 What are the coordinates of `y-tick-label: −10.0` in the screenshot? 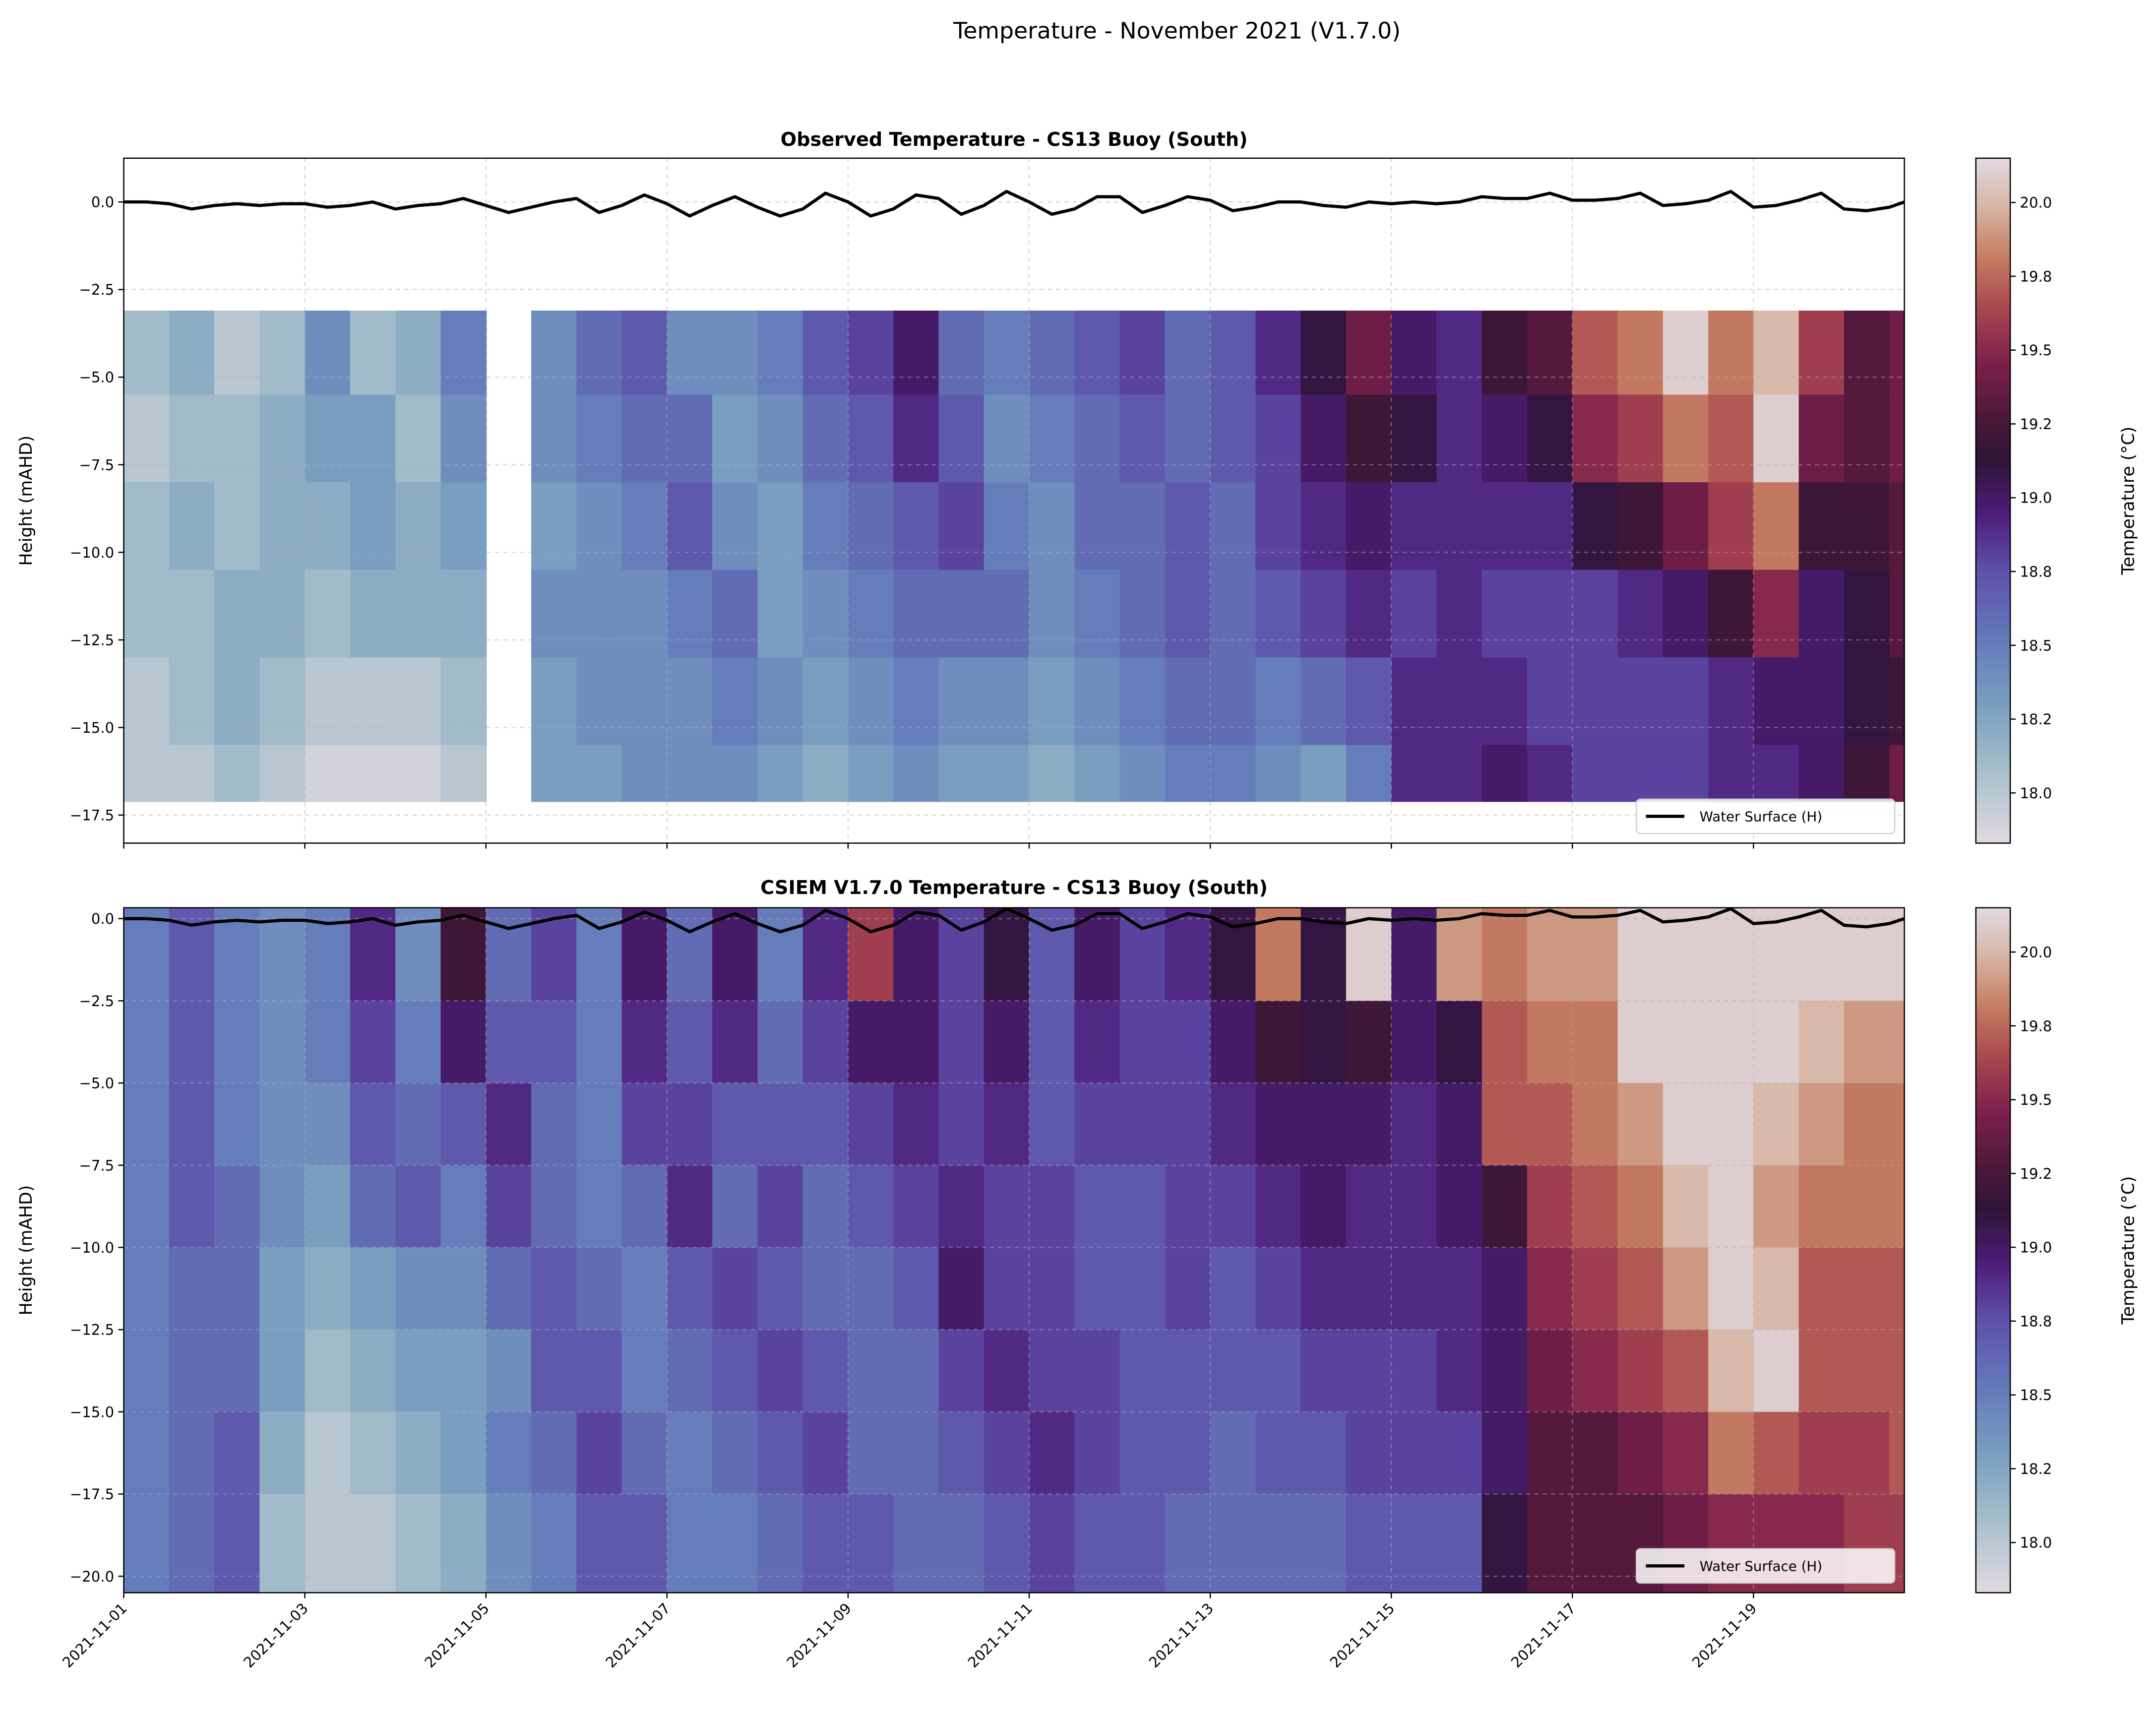 It's located at (92, 1248).